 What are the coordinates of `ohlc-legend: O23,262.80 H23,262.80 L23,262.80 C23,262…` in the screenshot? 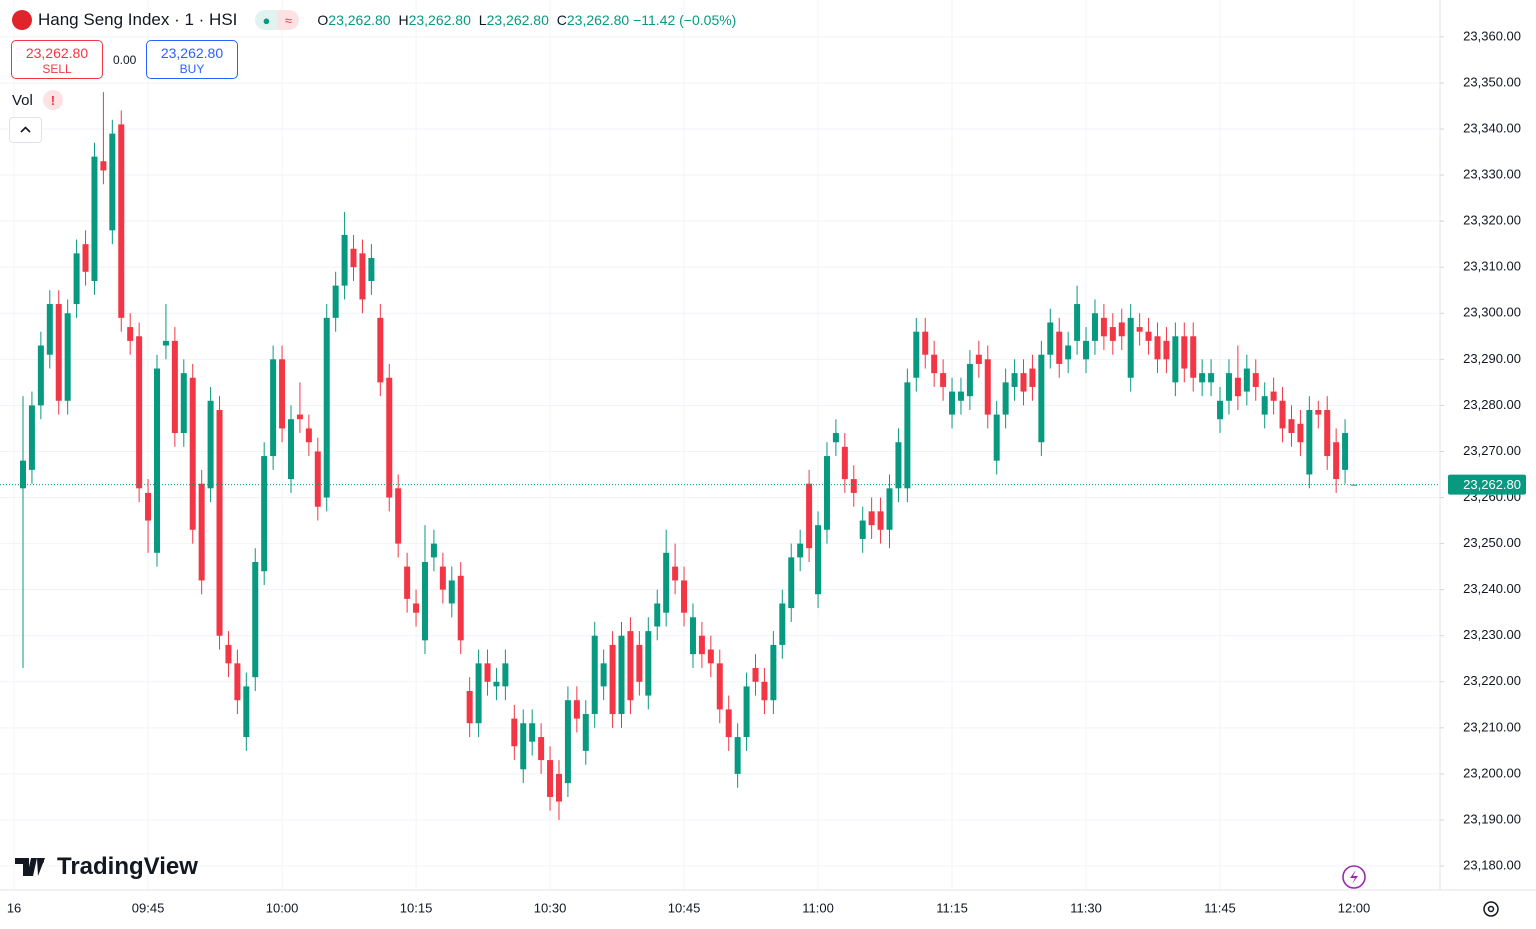 It's located at (524, 20).